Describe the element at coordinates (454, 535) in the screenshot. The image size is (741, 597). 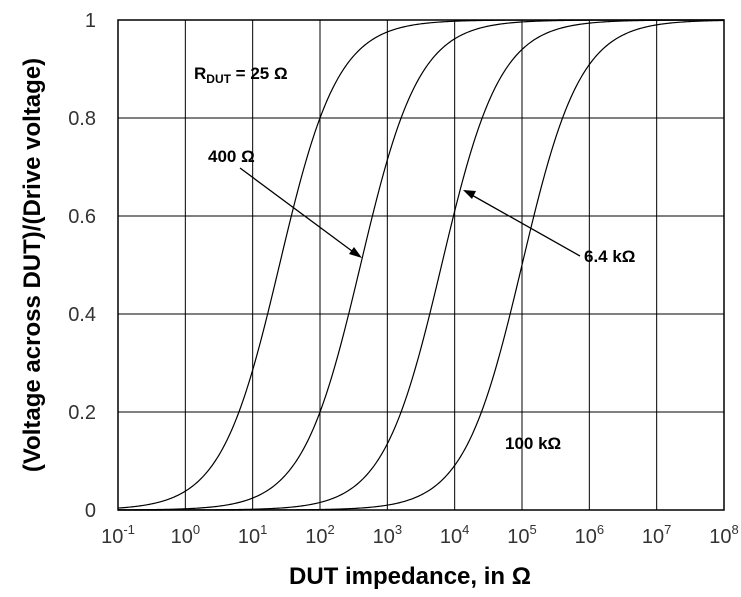
I see `x-tick-label: 10⁴` at that location.